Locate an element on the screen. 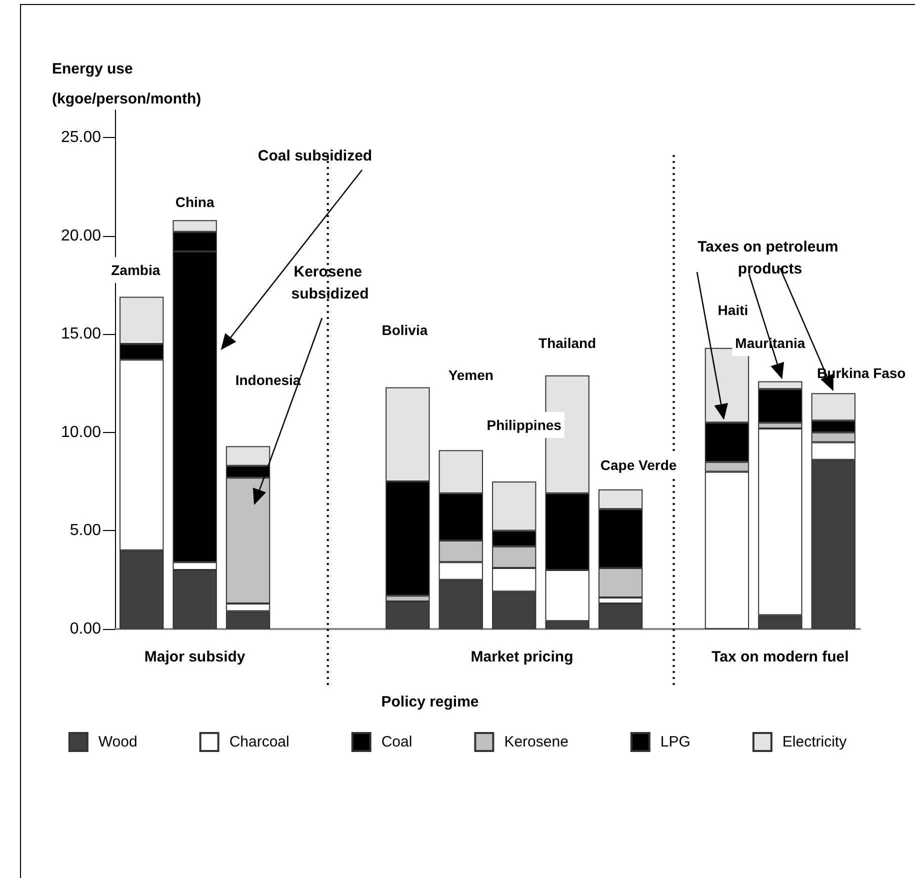  text: Tax on modern fuel is located at coordinates (780, 657).